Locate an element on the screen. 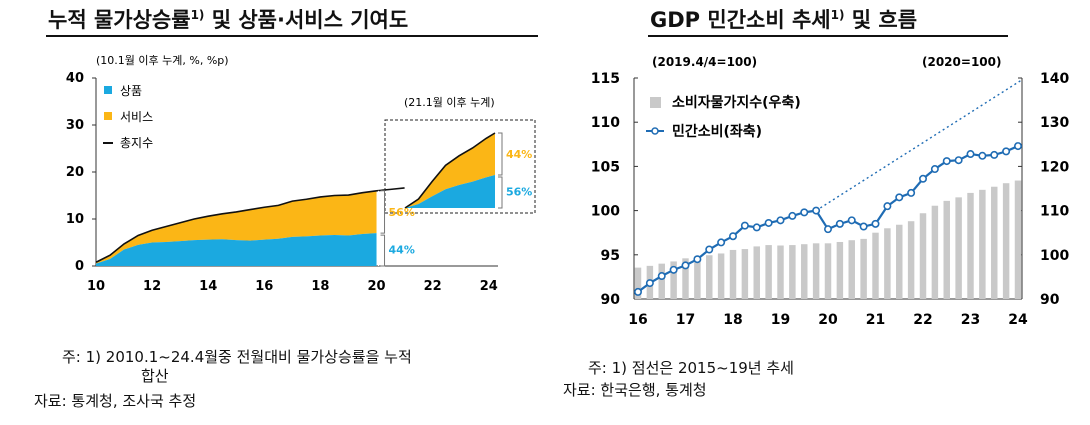  left-y-tick: 0 is located at coordinates (79, 266).